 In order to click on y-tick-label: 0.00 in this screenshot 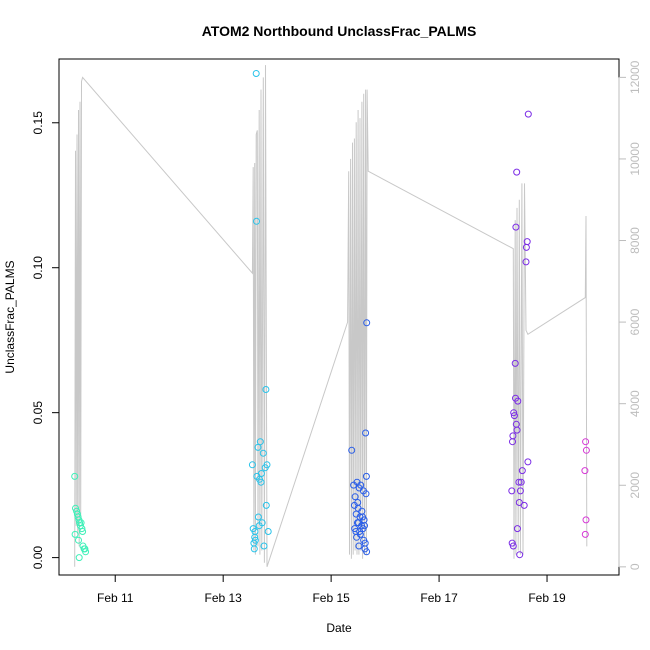, I will do `click(38, 558)`.